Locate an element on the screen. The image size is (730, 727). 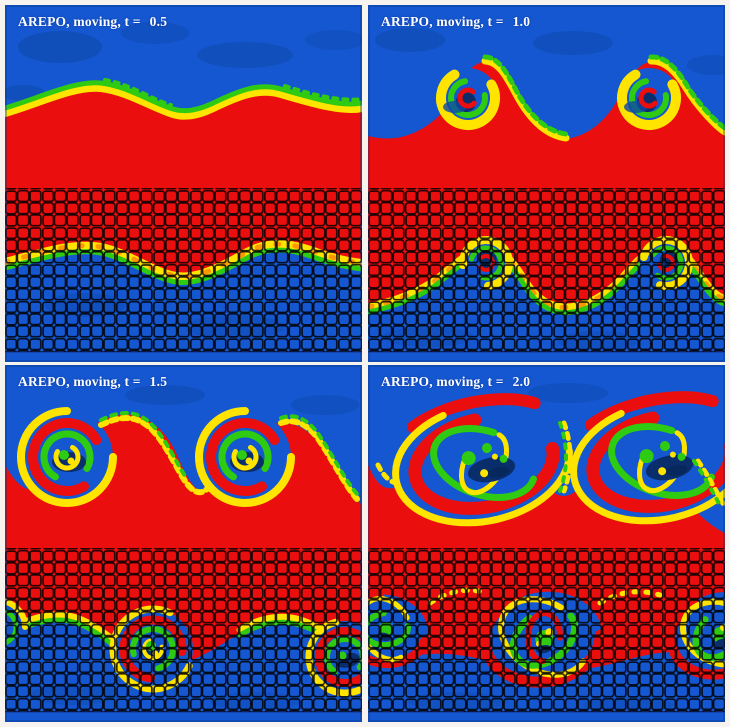
panel-label: AREPO, moving, t = 0.5 is located at coordinates (92, 22).